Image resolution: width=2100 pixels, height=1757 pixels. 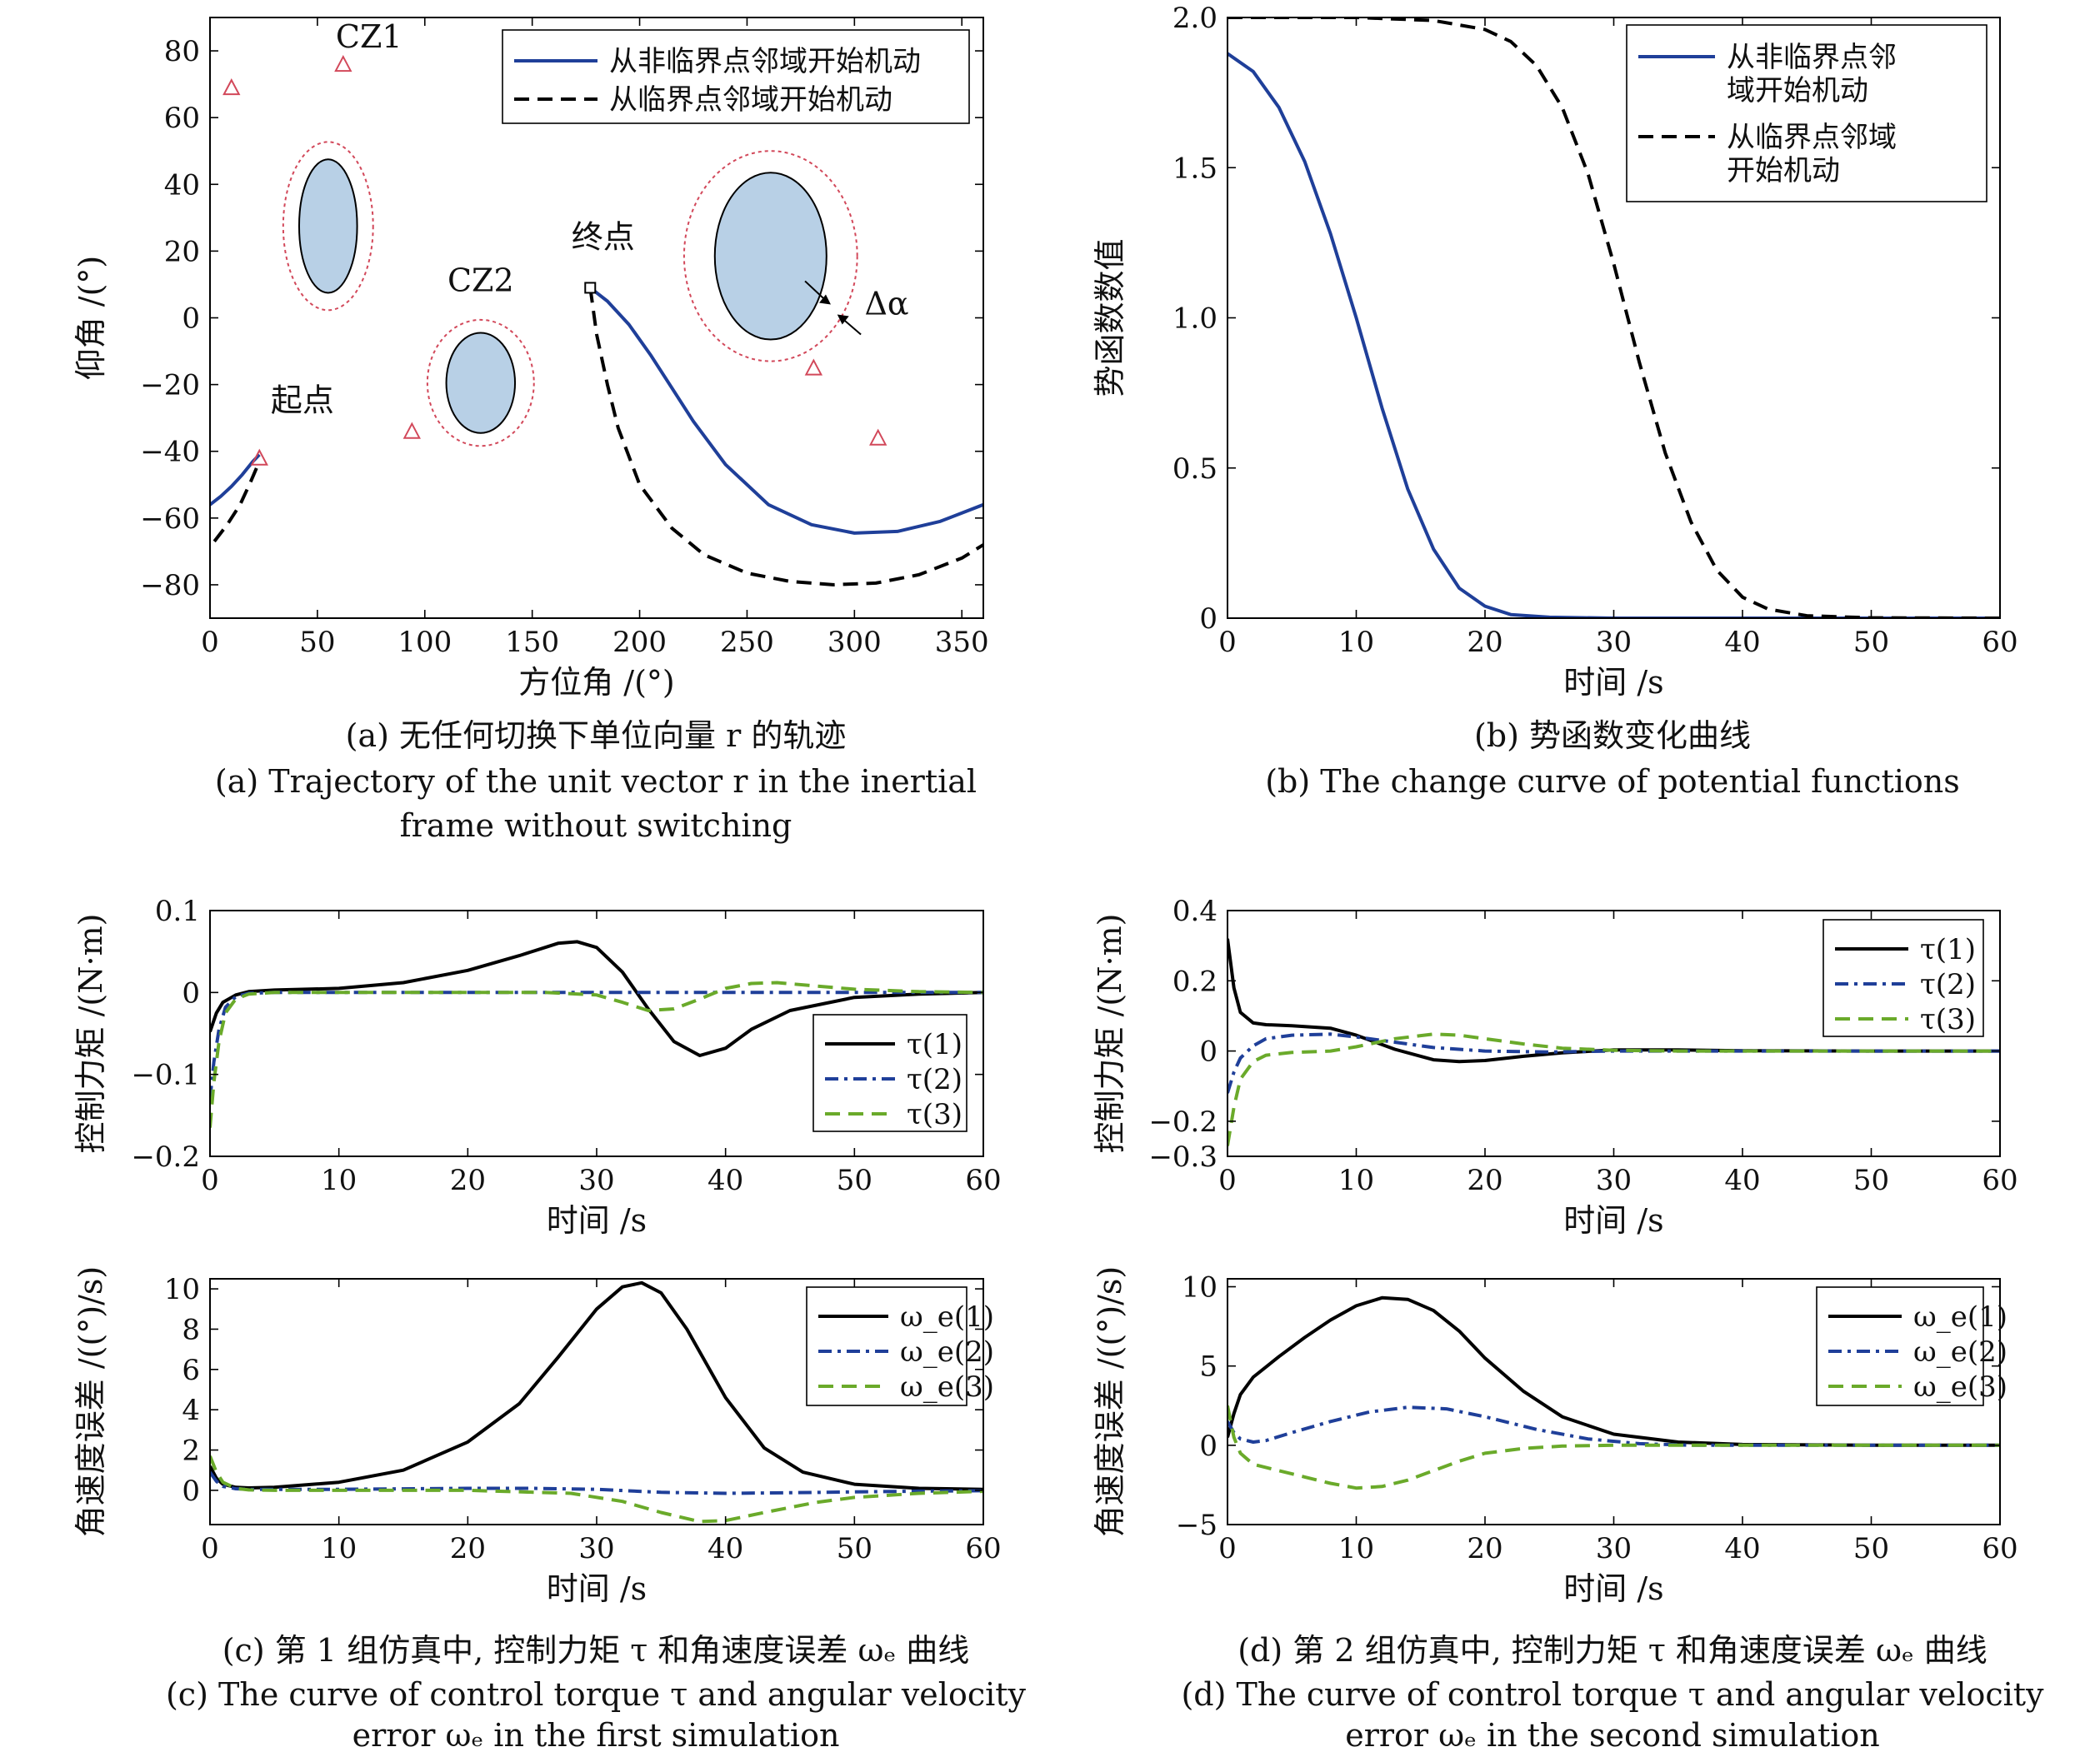 What do you see at coordinates (191, 1329) in the screenshot?
I see `y-tick-label: 8` at bounding box center [191, 1329].